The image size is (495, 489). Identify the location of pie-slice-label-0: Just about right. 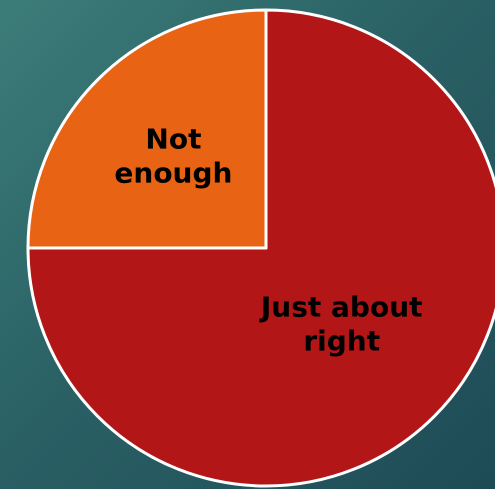
(341, 324).